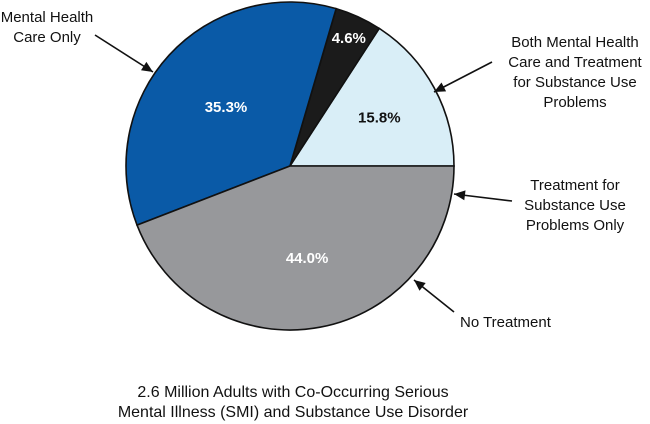 The width and height of the screenshot is (650, 424). I want to click on callout-label-mental-health-only: Mental Health Care Only, so click(47, 27).